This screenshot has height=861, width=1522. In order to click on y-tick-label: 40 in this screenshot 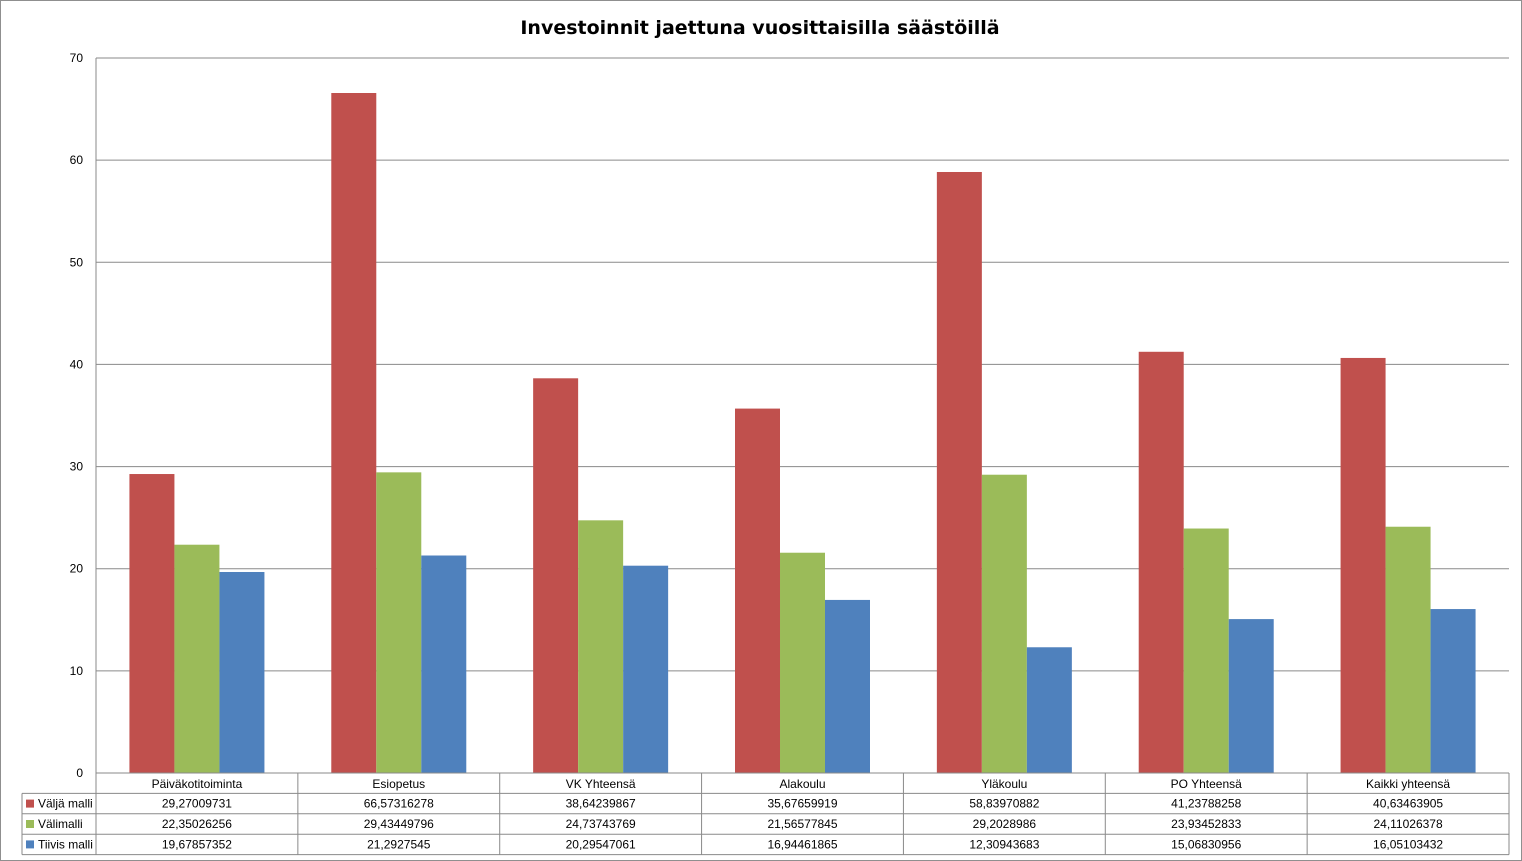, I will do `click(77, 364)`.